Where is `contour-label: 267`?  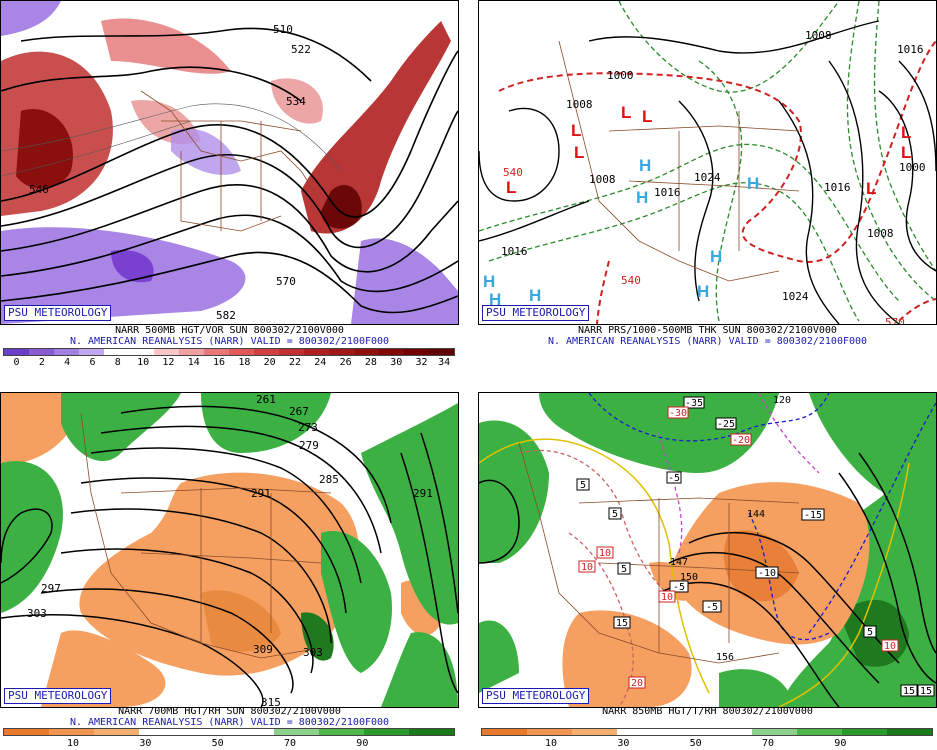
contour-label: 267 is located at coordinates (299, 411).